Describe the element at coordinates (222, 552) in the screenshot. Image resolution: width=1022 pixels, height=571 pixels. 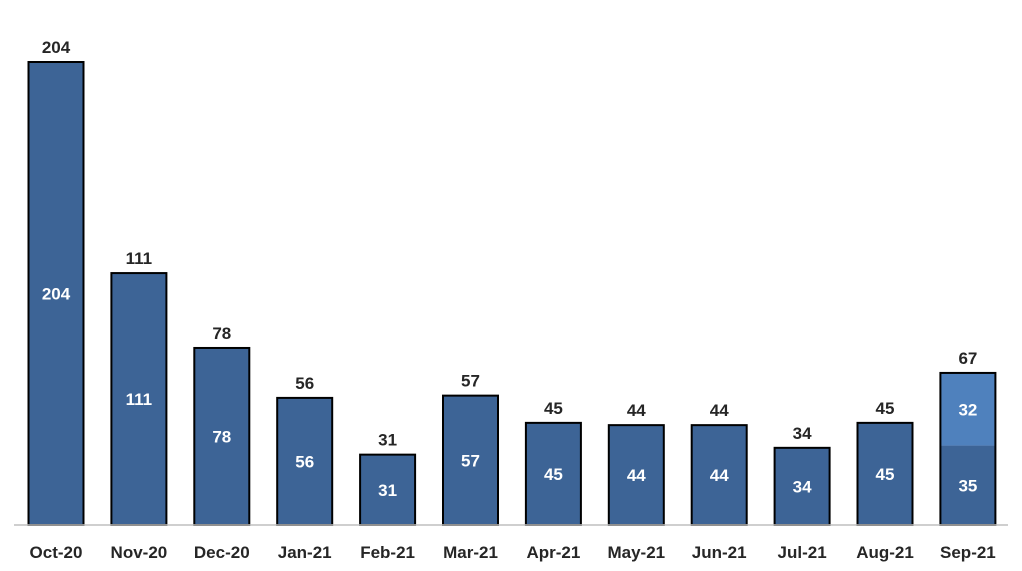
I see `x-tick-label-dec-20: Dec-20` at that location.